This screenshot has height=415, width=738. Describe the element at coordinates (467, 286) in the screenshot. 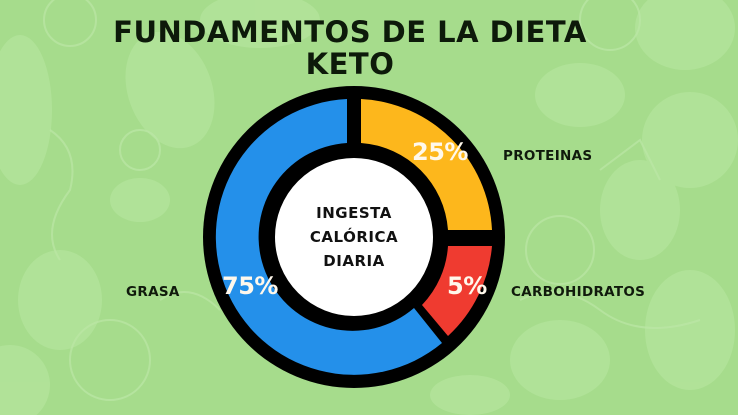

I see `carbohidratos-percent: 5%` at that location.